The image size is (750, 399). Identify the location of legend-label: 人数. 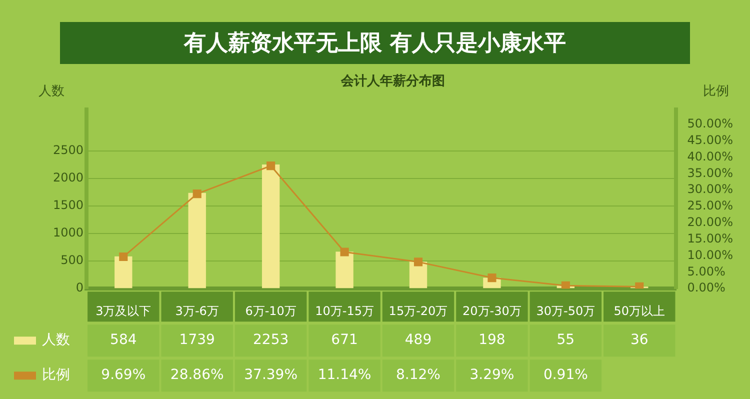
(56, 340).